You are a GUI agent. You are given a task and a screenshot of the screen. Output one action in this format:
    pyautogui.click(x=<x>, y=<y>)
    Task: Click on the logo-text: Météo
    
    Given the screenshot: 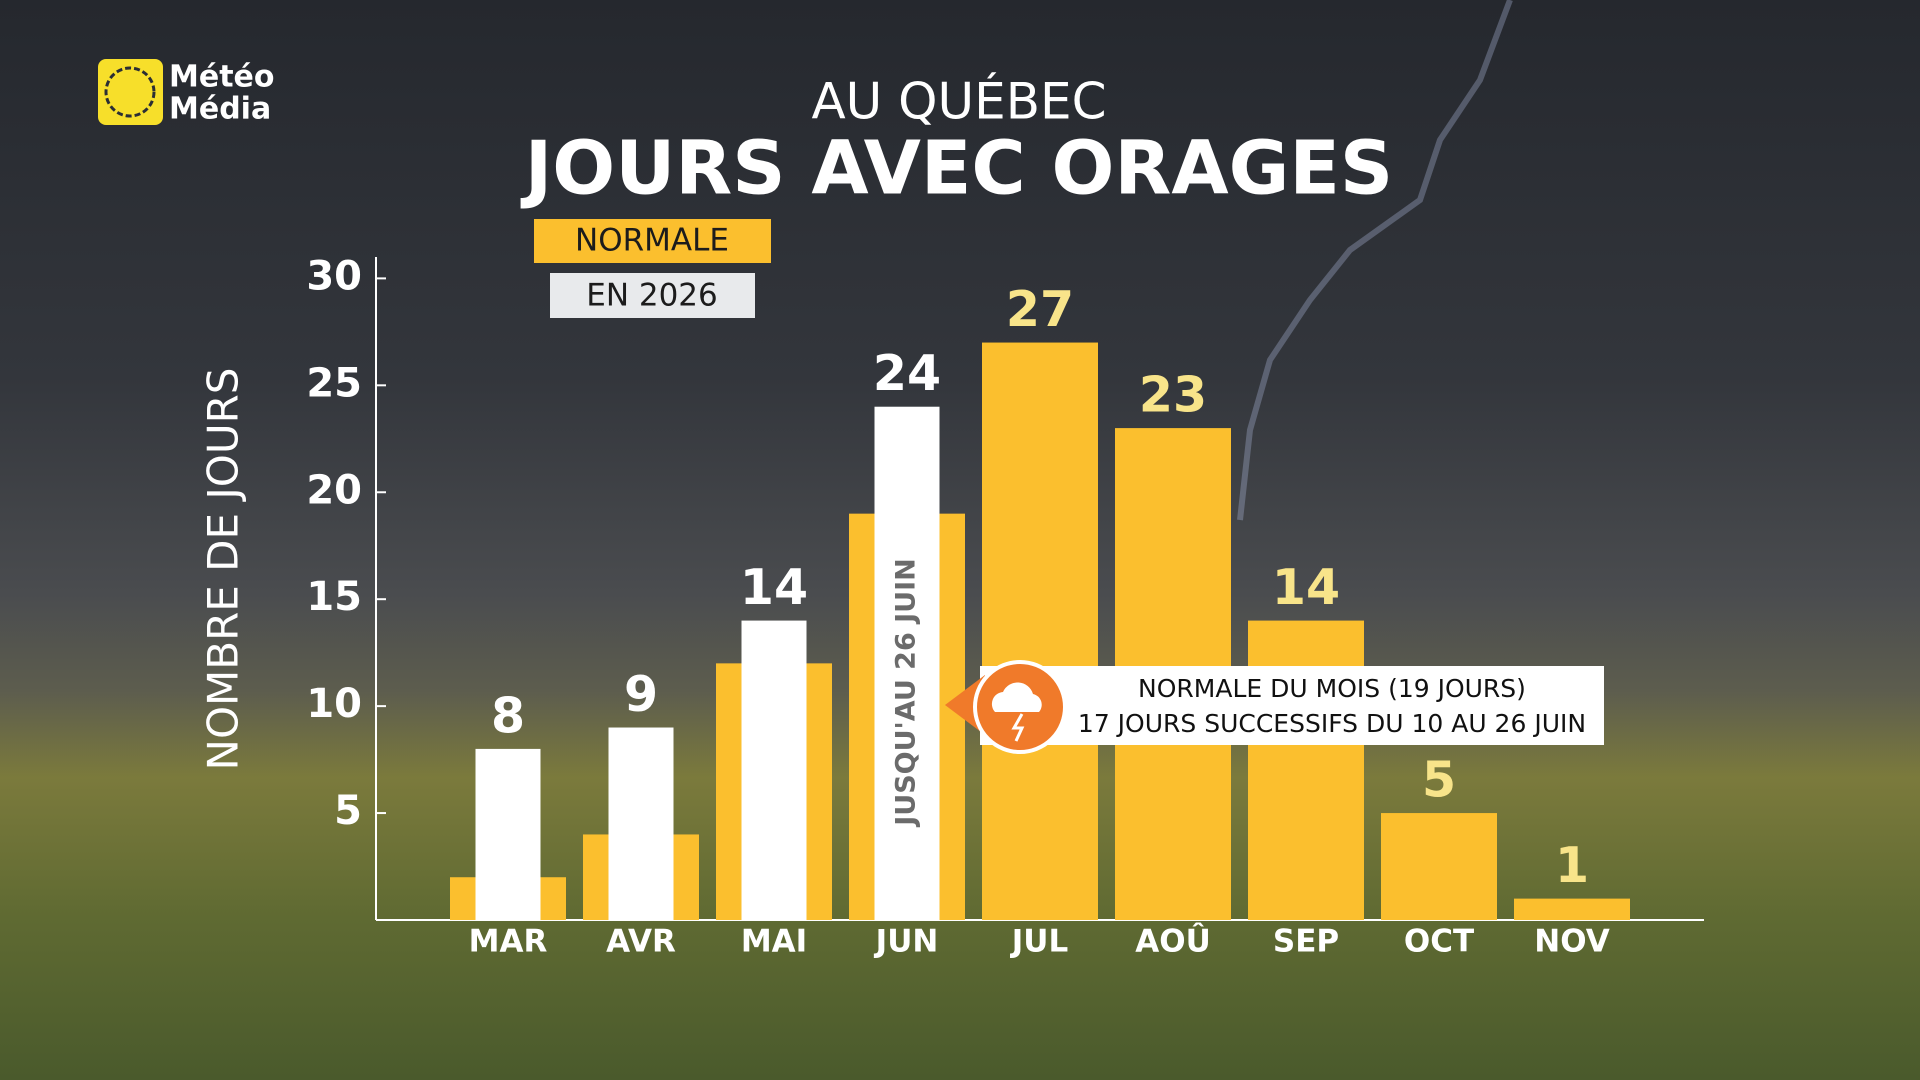 What is the action you would take?
    pyautogui.click(x=222, y=77)
    